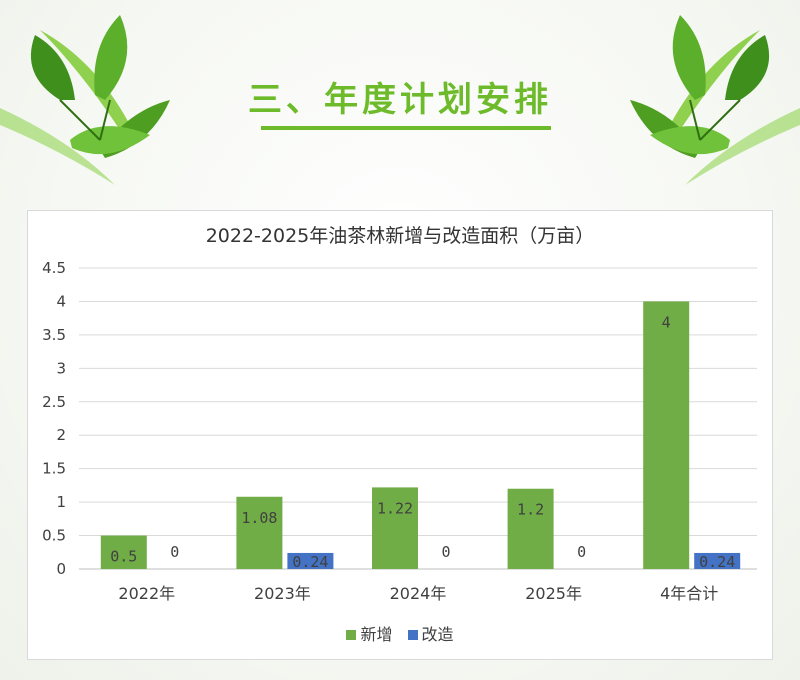  Describe the element at coordinates (666, 322) in the screenshot. I see `data-label-new: 4` at that location.